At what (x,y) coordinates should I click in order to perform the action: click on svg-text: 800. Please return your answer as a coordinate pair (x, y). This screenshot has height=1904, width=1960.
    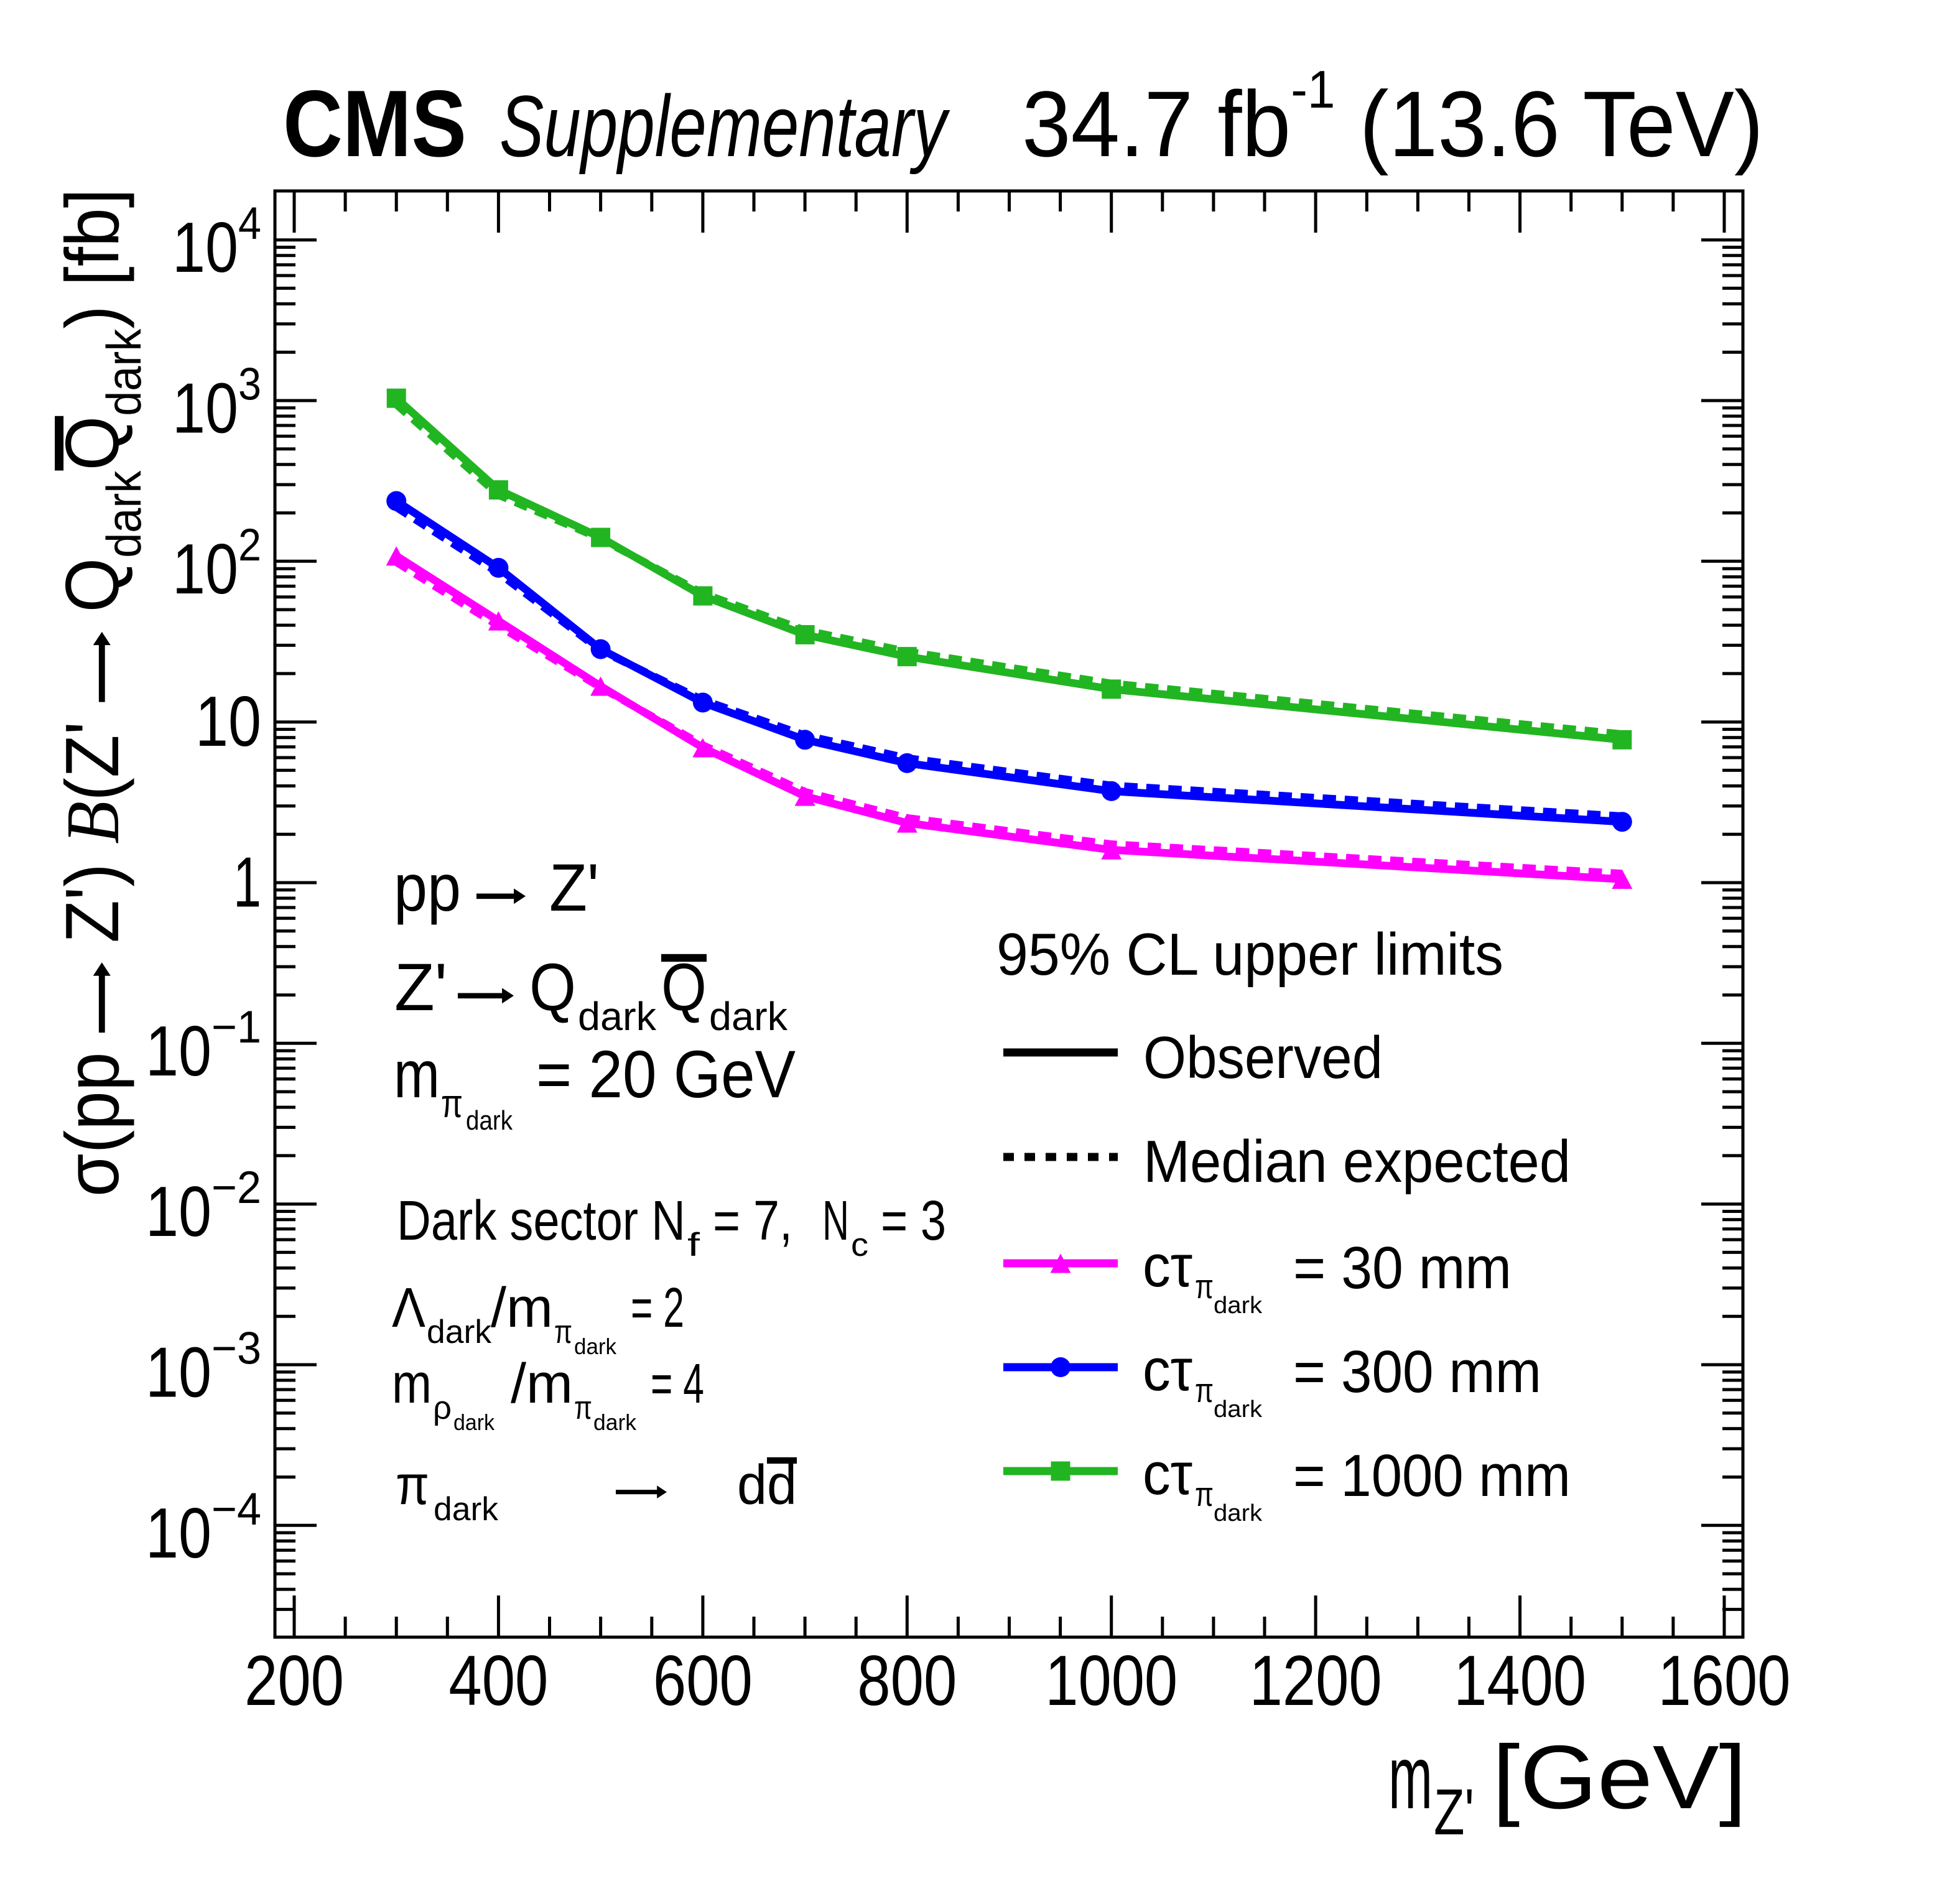
    Looking at the image, I should click on (907, 1681).